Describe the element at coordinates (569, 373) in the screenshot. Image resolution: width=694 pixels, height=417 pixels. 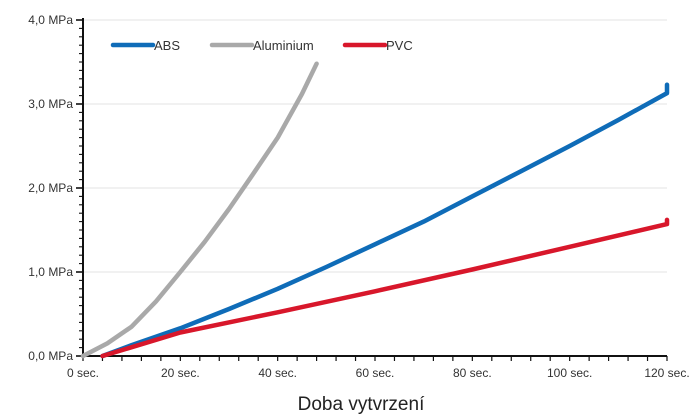
I see `x-tick-label-5: 100 sec.` at that location.